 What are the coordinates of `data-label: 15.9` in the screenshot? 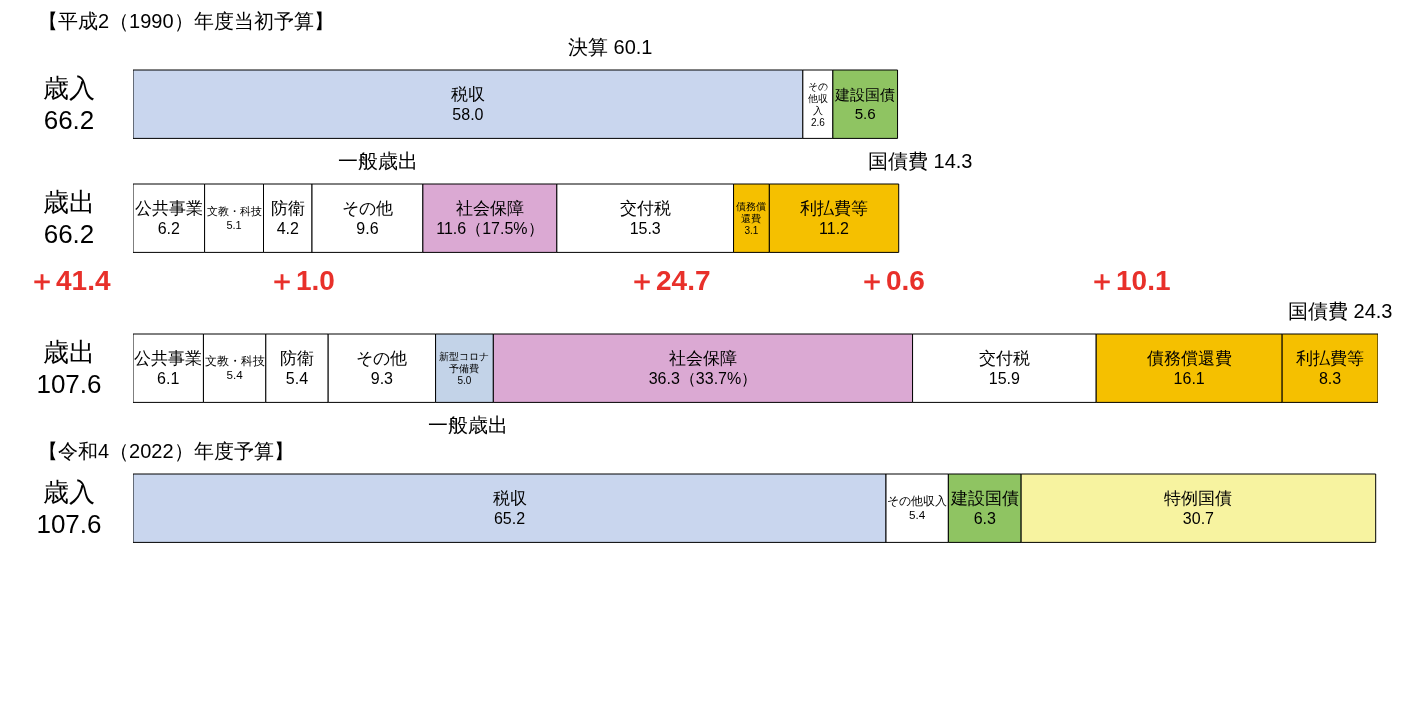 It's located at (1004, 378).